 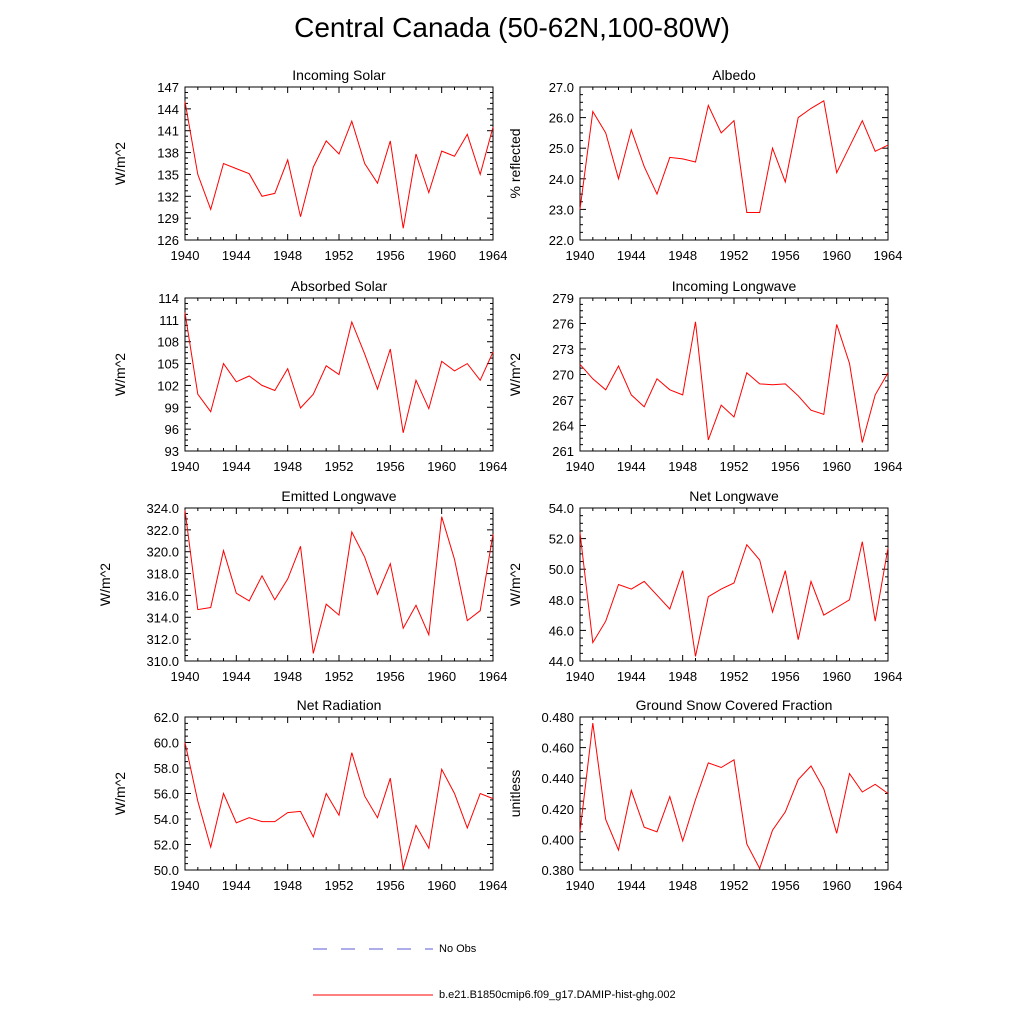 What do you see at coordinates (563, 451) in the screenshot?
I see `y-tick-label: 261` at bounding box center [563, 451].